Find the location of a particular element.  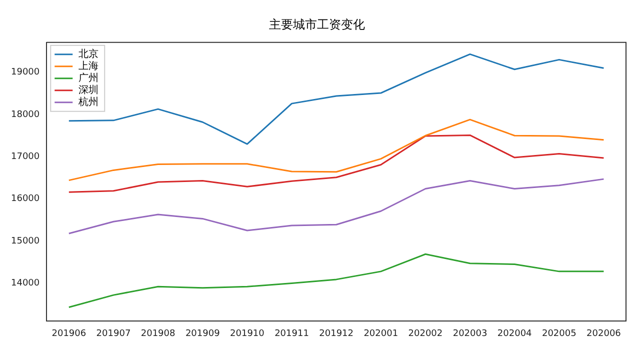

legend-label: 深圳 is located at coordinates (88, 90).